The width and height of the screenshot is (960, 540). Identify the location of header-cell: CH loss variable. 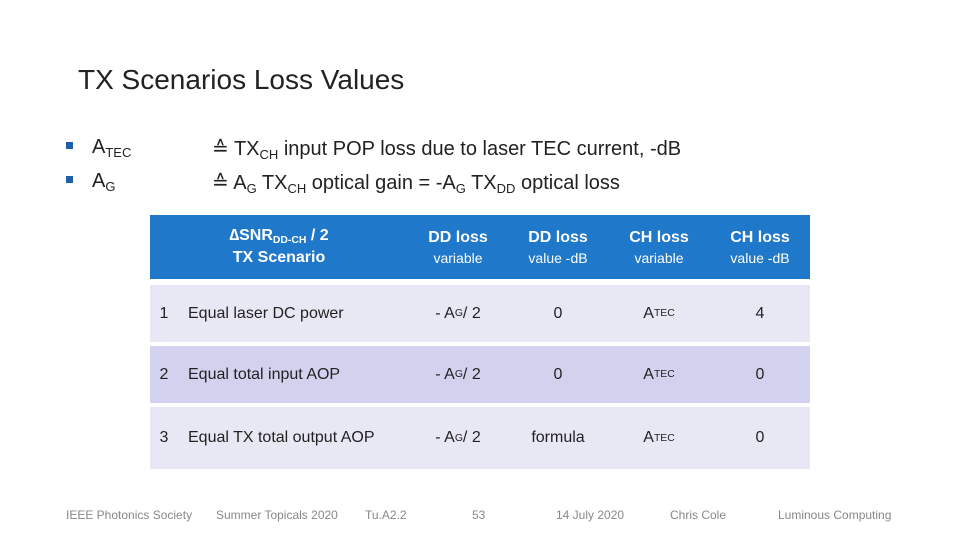
(659, 247).